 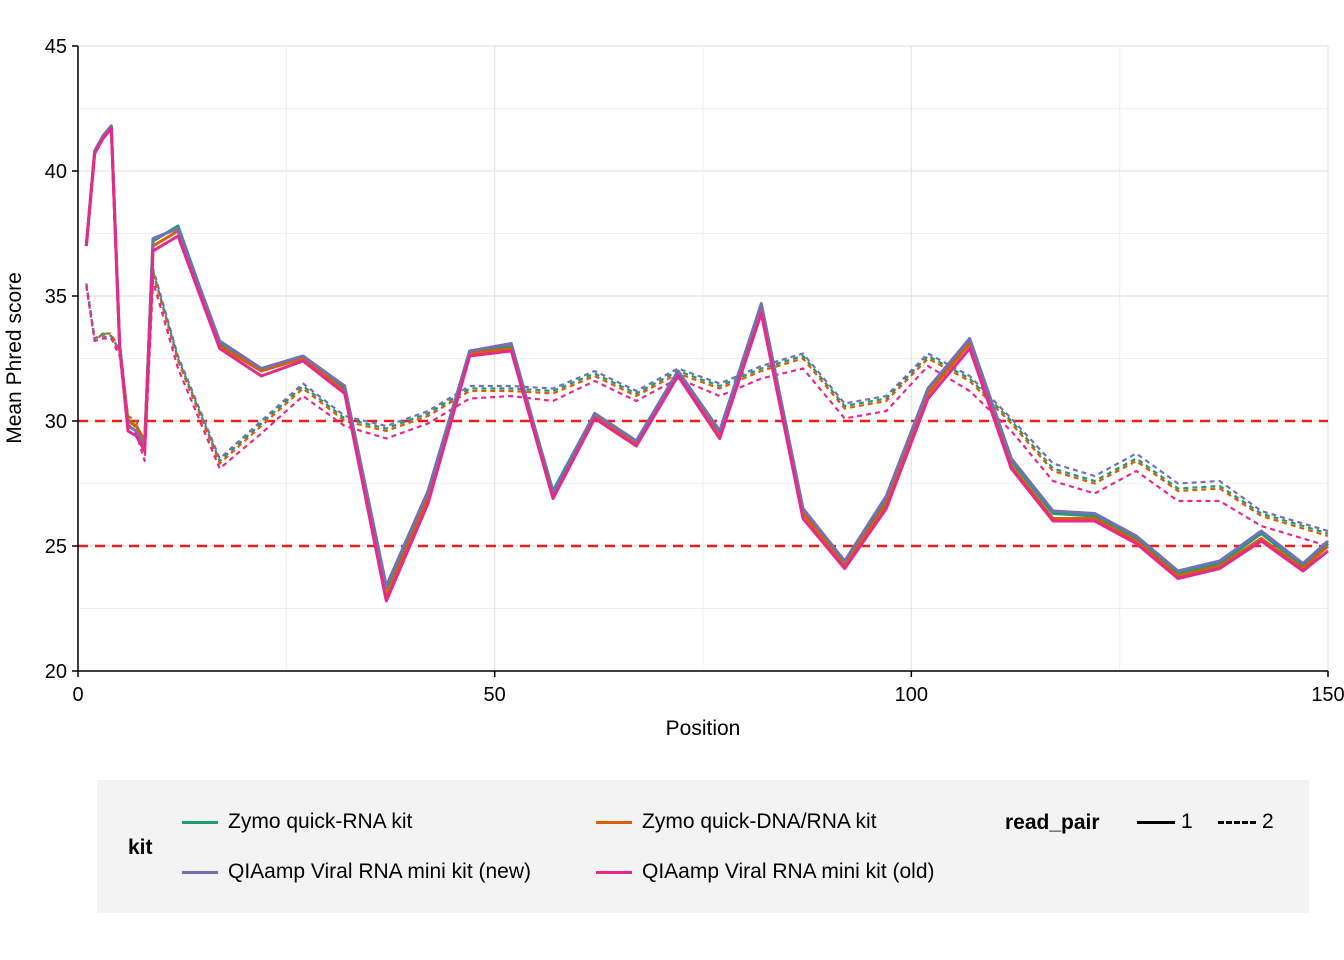 I want to click on y-tick-label: 25, so click(x=56, y=547).